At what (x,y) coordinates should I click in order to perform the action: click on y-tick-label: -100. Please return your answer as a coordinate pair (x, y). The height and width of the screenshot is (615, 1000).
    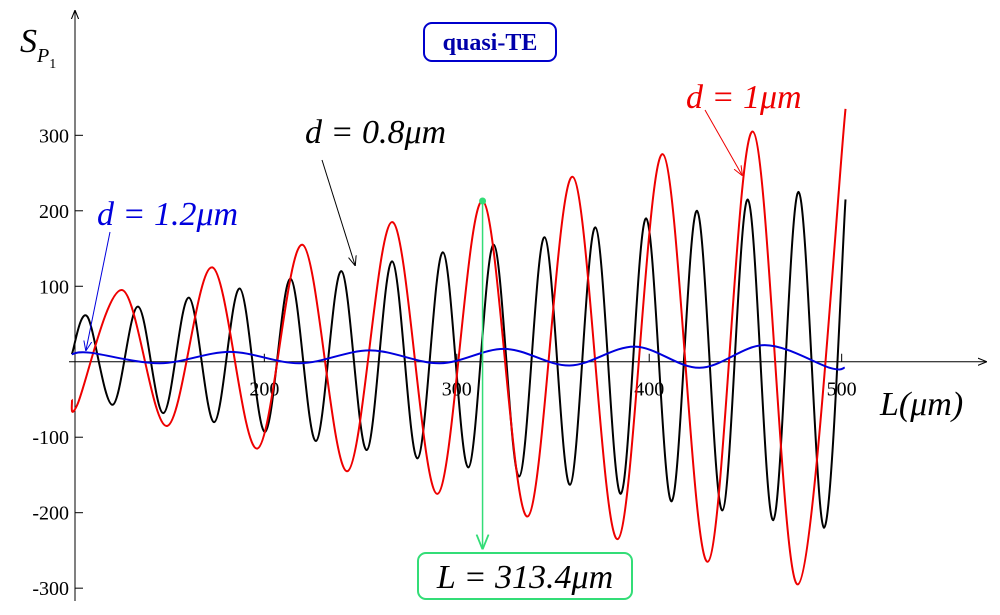
    Looking at the image, I should click on (50, 438).